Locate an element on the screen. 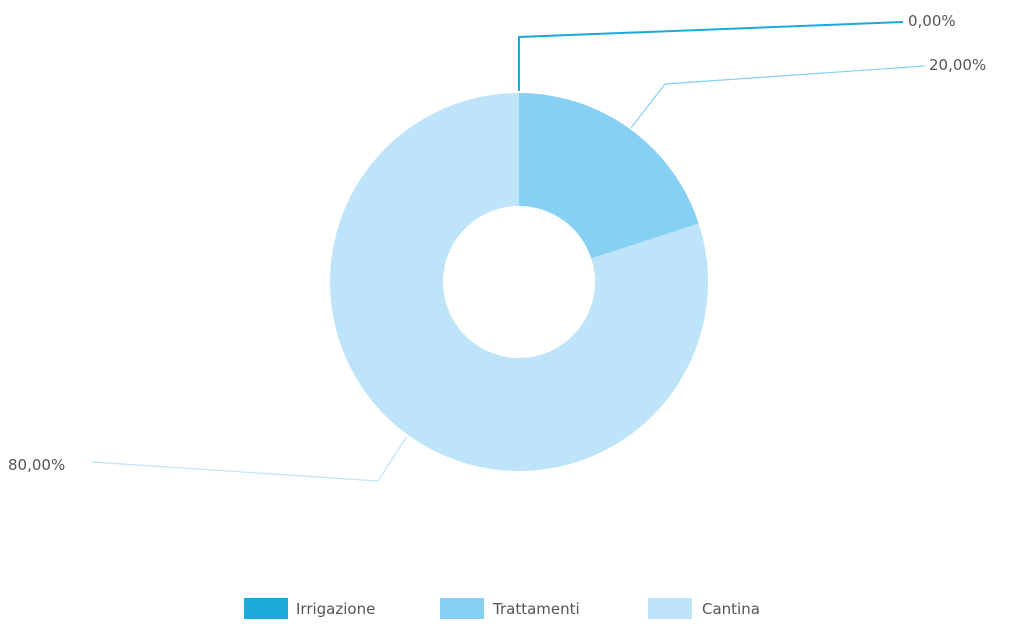 This screenshot has height=626, width=1010. legend-swatch-trattamenti is located at coordinates (462, 608).